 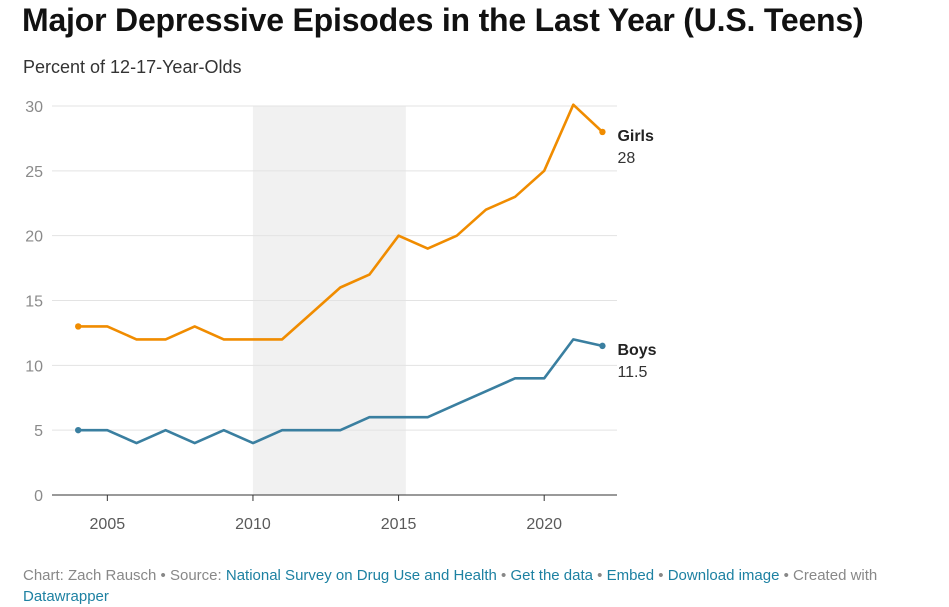 I want to click on download-image-link: Download image, so click(x=723, y=575).